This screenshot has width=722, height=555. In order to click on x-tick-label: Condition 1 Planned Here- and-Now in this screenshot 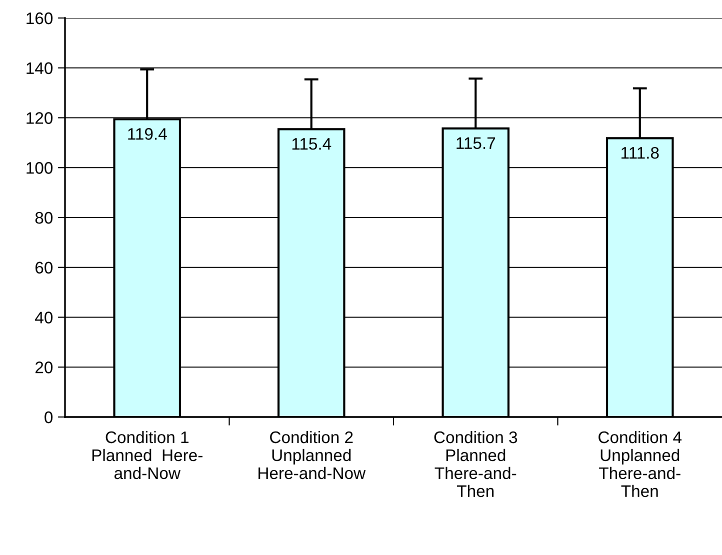, I will do `click(147, 455)`.